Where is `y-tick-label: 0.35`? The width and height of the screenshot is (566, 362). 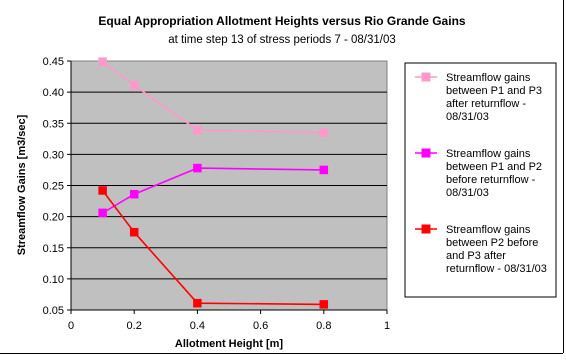
y-tick-label: 0.35 is located at coordinates (53, 124).